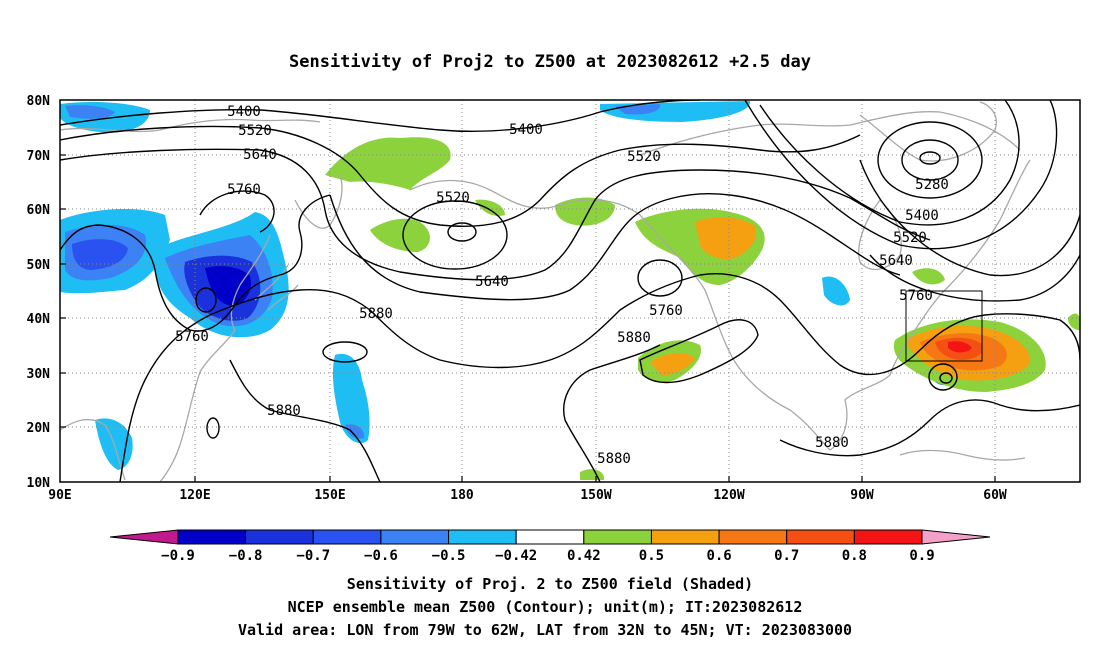 The width and height of the screenshot is (1100, 654). I want to click on shade-atlantic-peak, so click(960, 347).